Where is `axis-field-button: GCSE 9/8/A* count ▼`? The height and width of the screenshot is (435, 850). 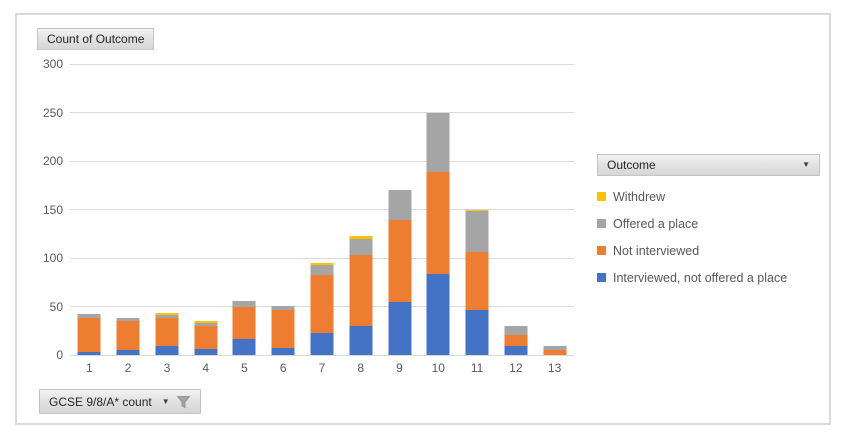 axis-field-button: GCSE 9/8/A* count ▼ is located at coordinates (120, 401).